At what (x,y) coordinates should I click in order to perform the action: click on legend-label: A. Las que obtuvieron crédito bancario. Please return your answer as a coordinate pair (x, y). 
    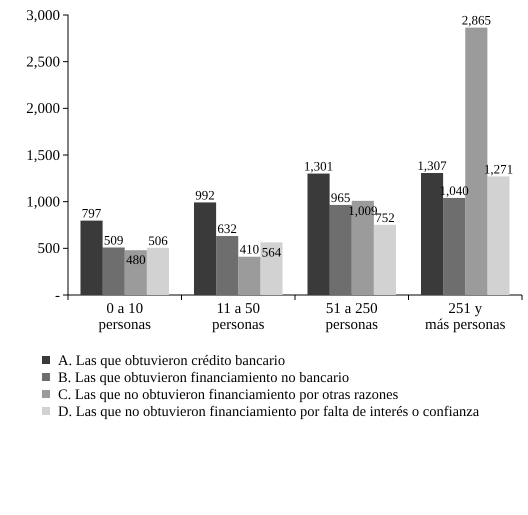
    Looking at the image, I should click on (172, 361).